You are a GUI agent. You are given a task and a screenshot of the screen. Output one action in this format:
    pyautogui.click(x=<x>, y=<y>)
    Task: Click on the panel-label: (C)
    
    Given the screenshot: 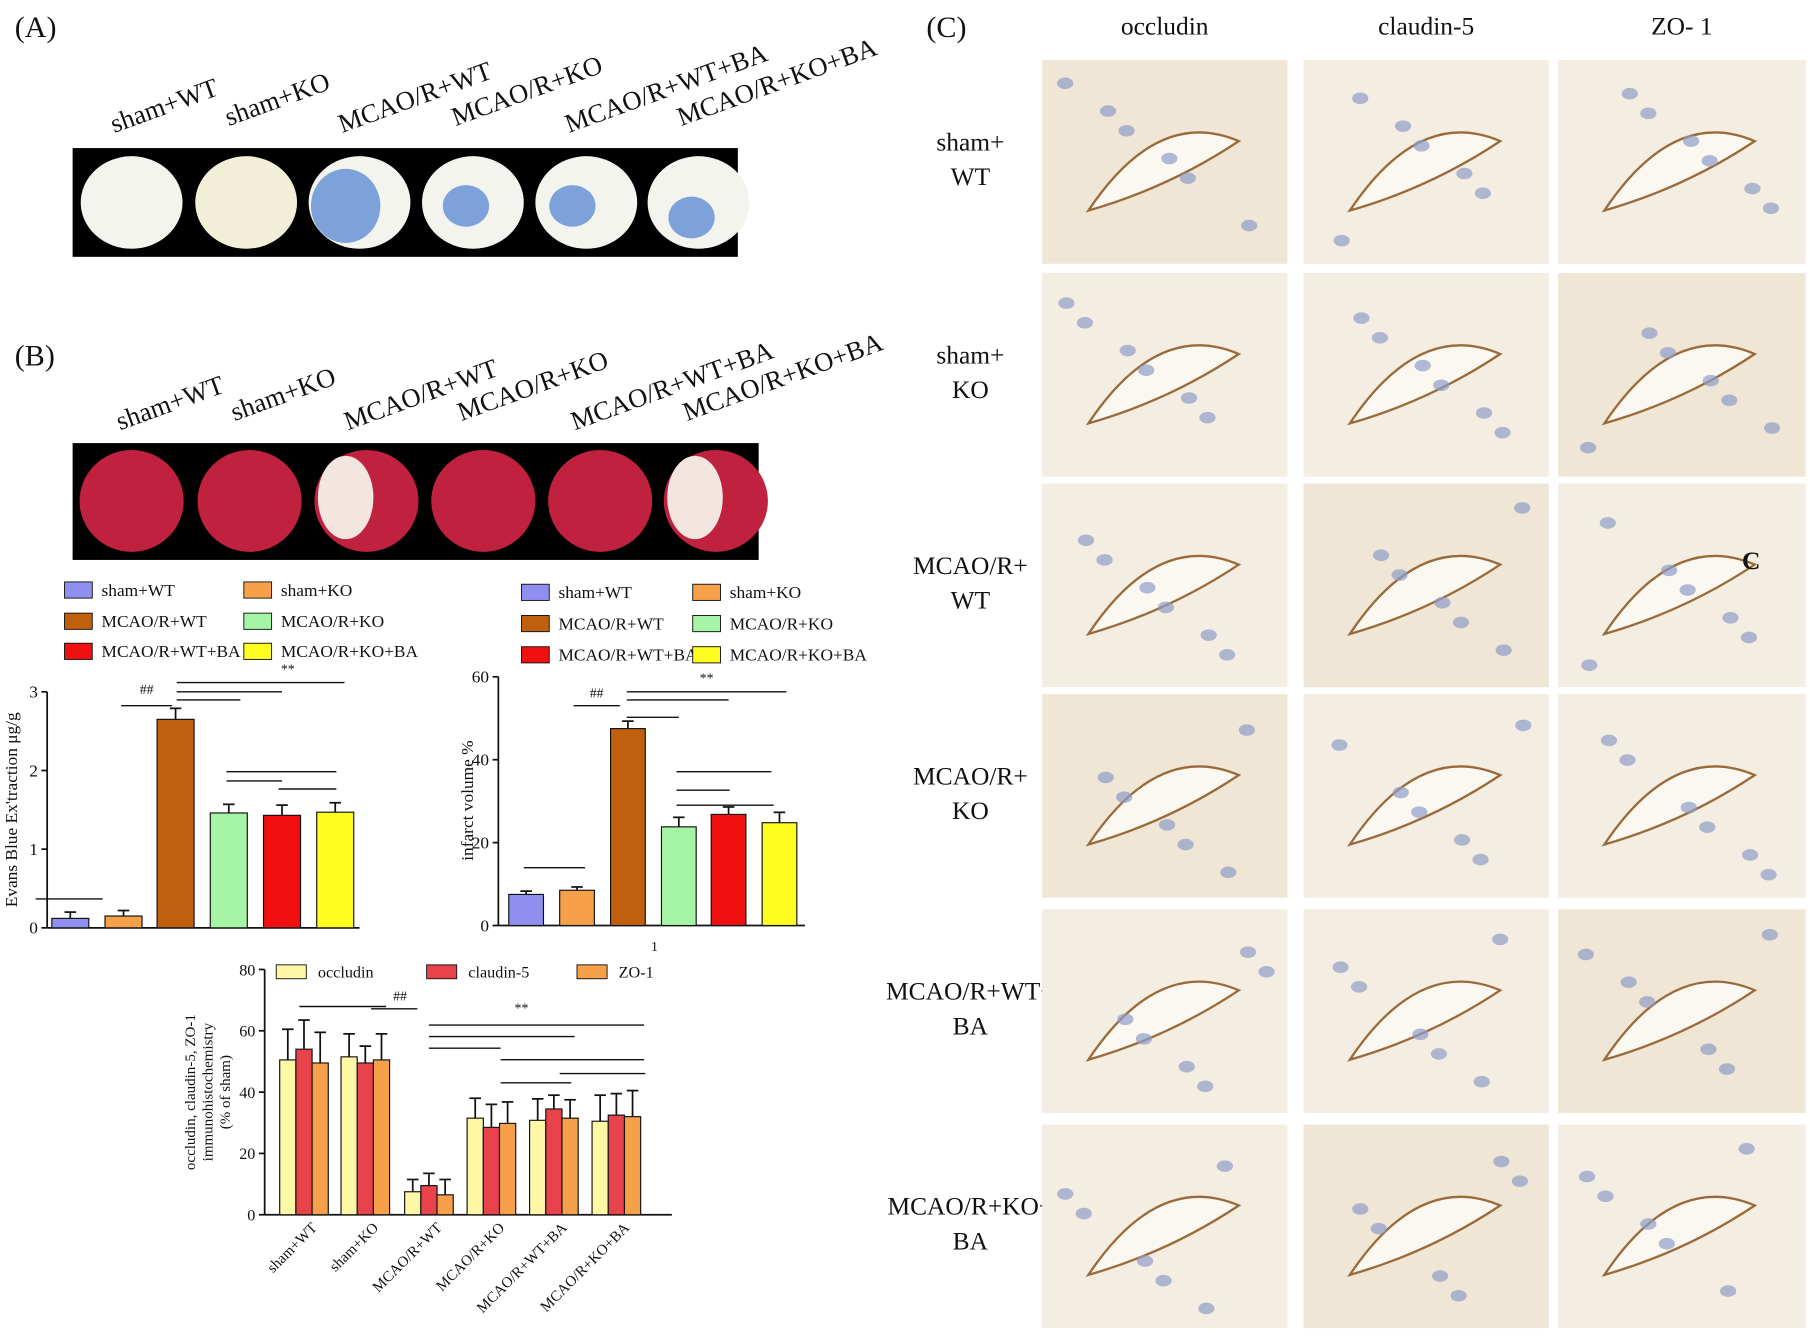 What is the action you would take?
    pyautogui.click(x=946, y=27)
    